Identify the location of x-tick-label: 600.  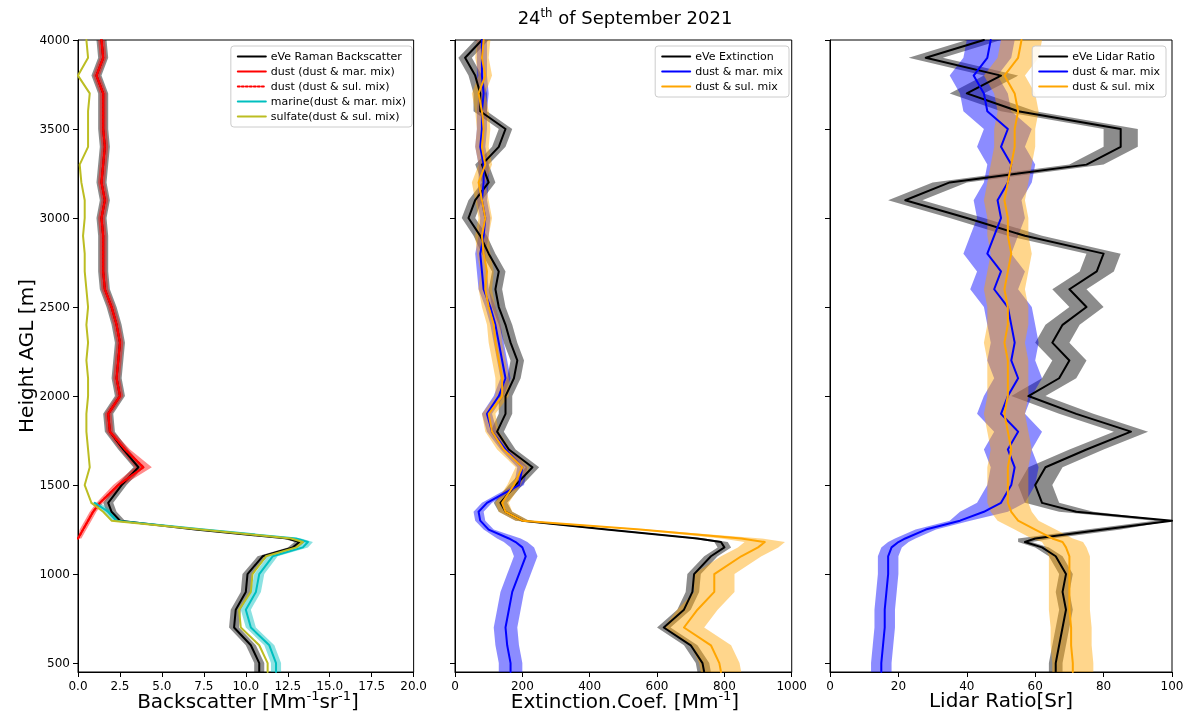
(657, 686).